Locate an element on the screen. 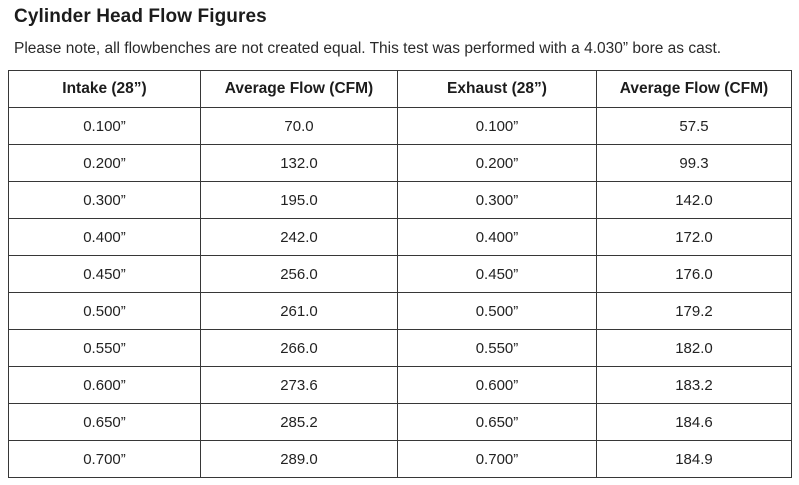 Image resolution: width=799 pixels, height=485 pixels. cell-exhaust-flow: 179.2 is located at coordinates (694, 311).